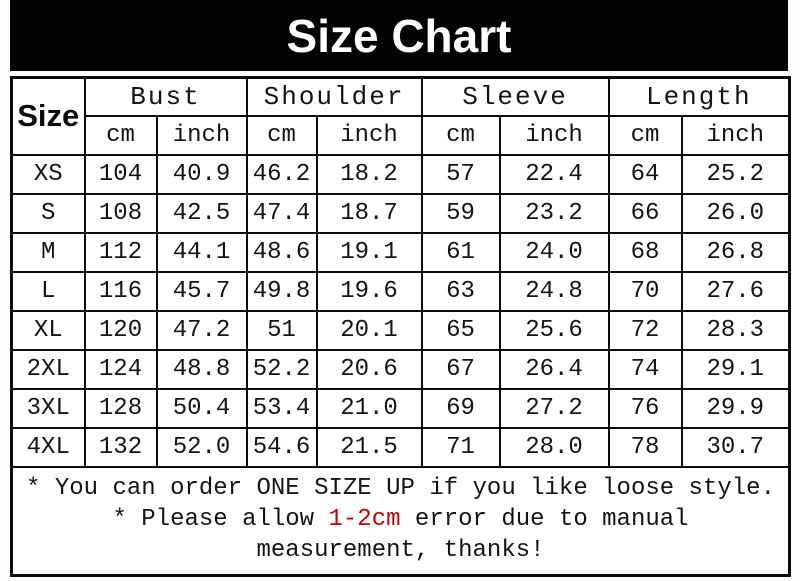 The image size is (800, 581). What do you see at coordinates (281, 252) in the screenshot?
I see `measurement-cell: 48.6` at bounding box center [281, 252].